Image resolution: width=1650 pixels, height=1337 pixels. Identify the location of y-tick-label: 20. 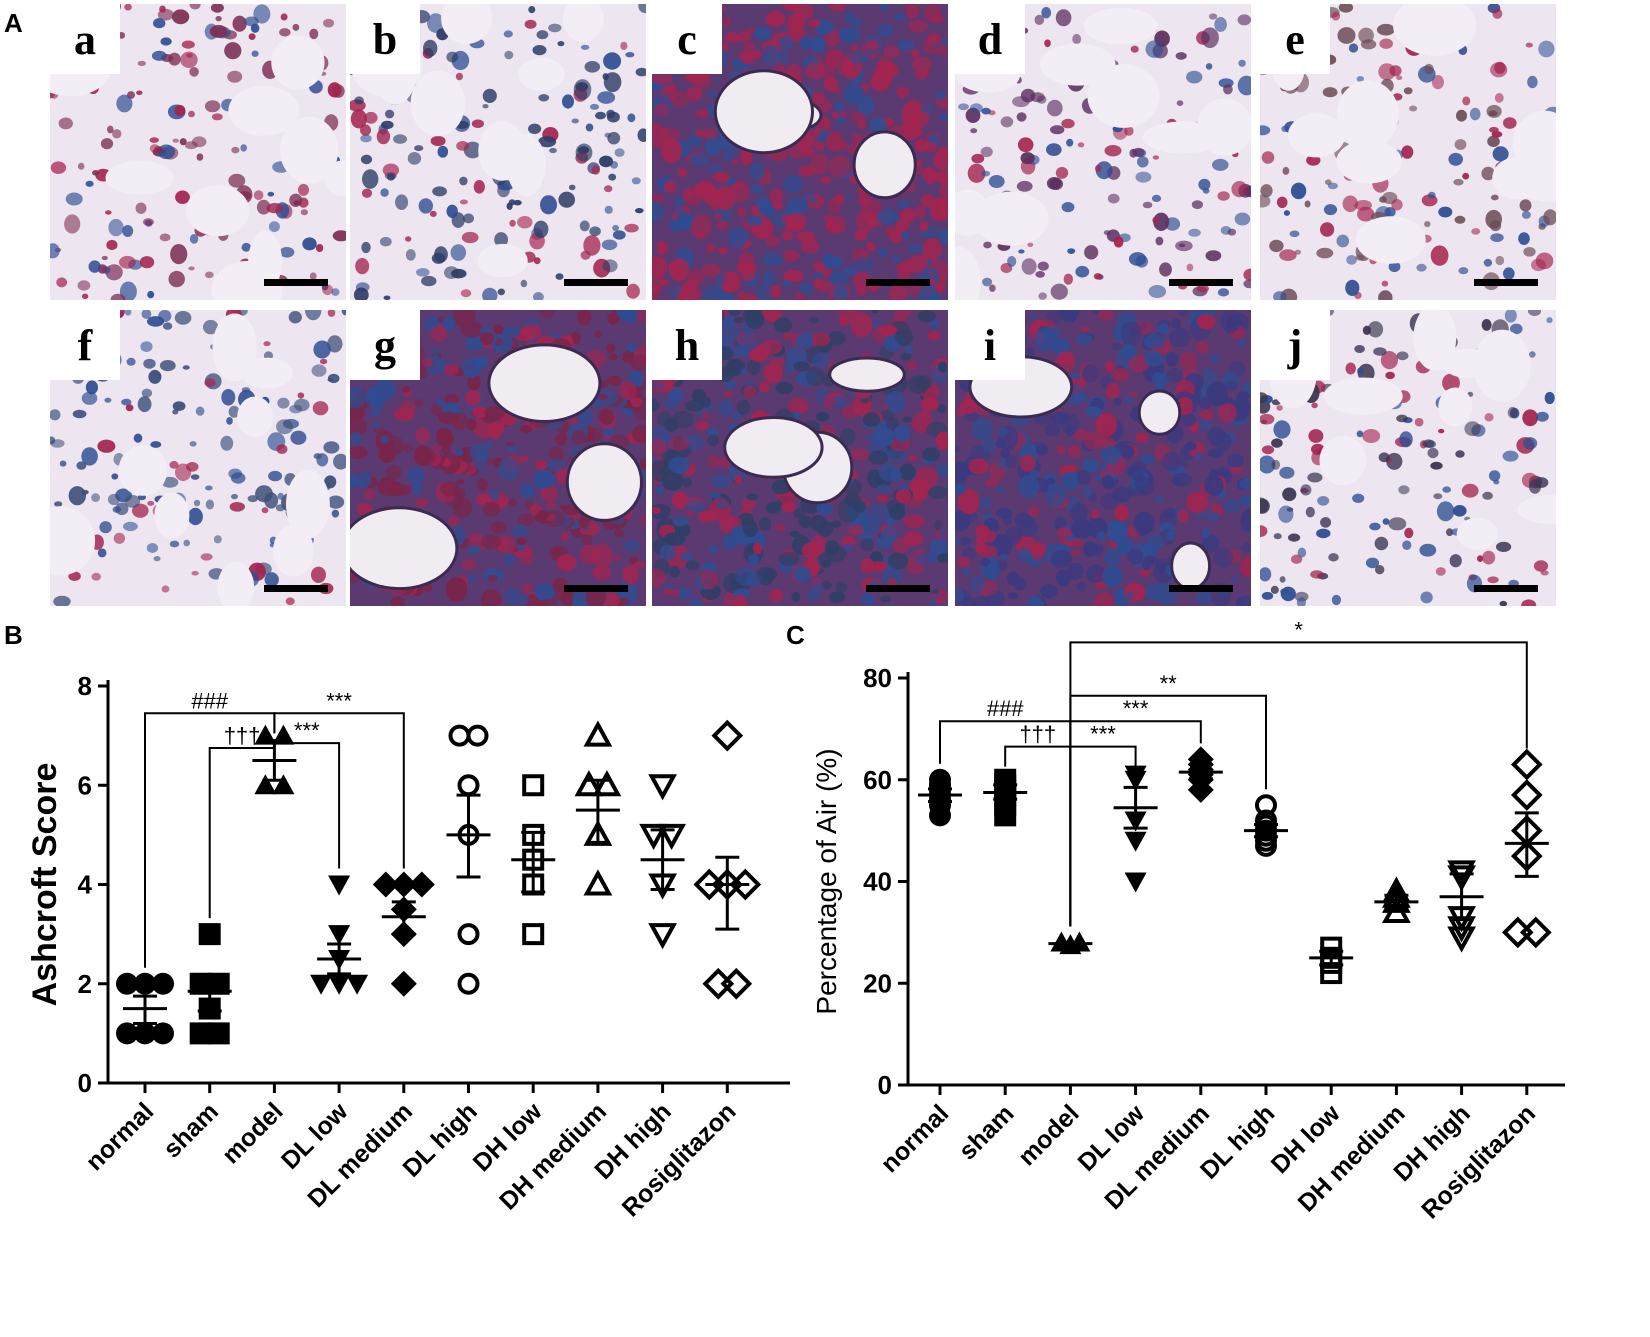
(877, 983).